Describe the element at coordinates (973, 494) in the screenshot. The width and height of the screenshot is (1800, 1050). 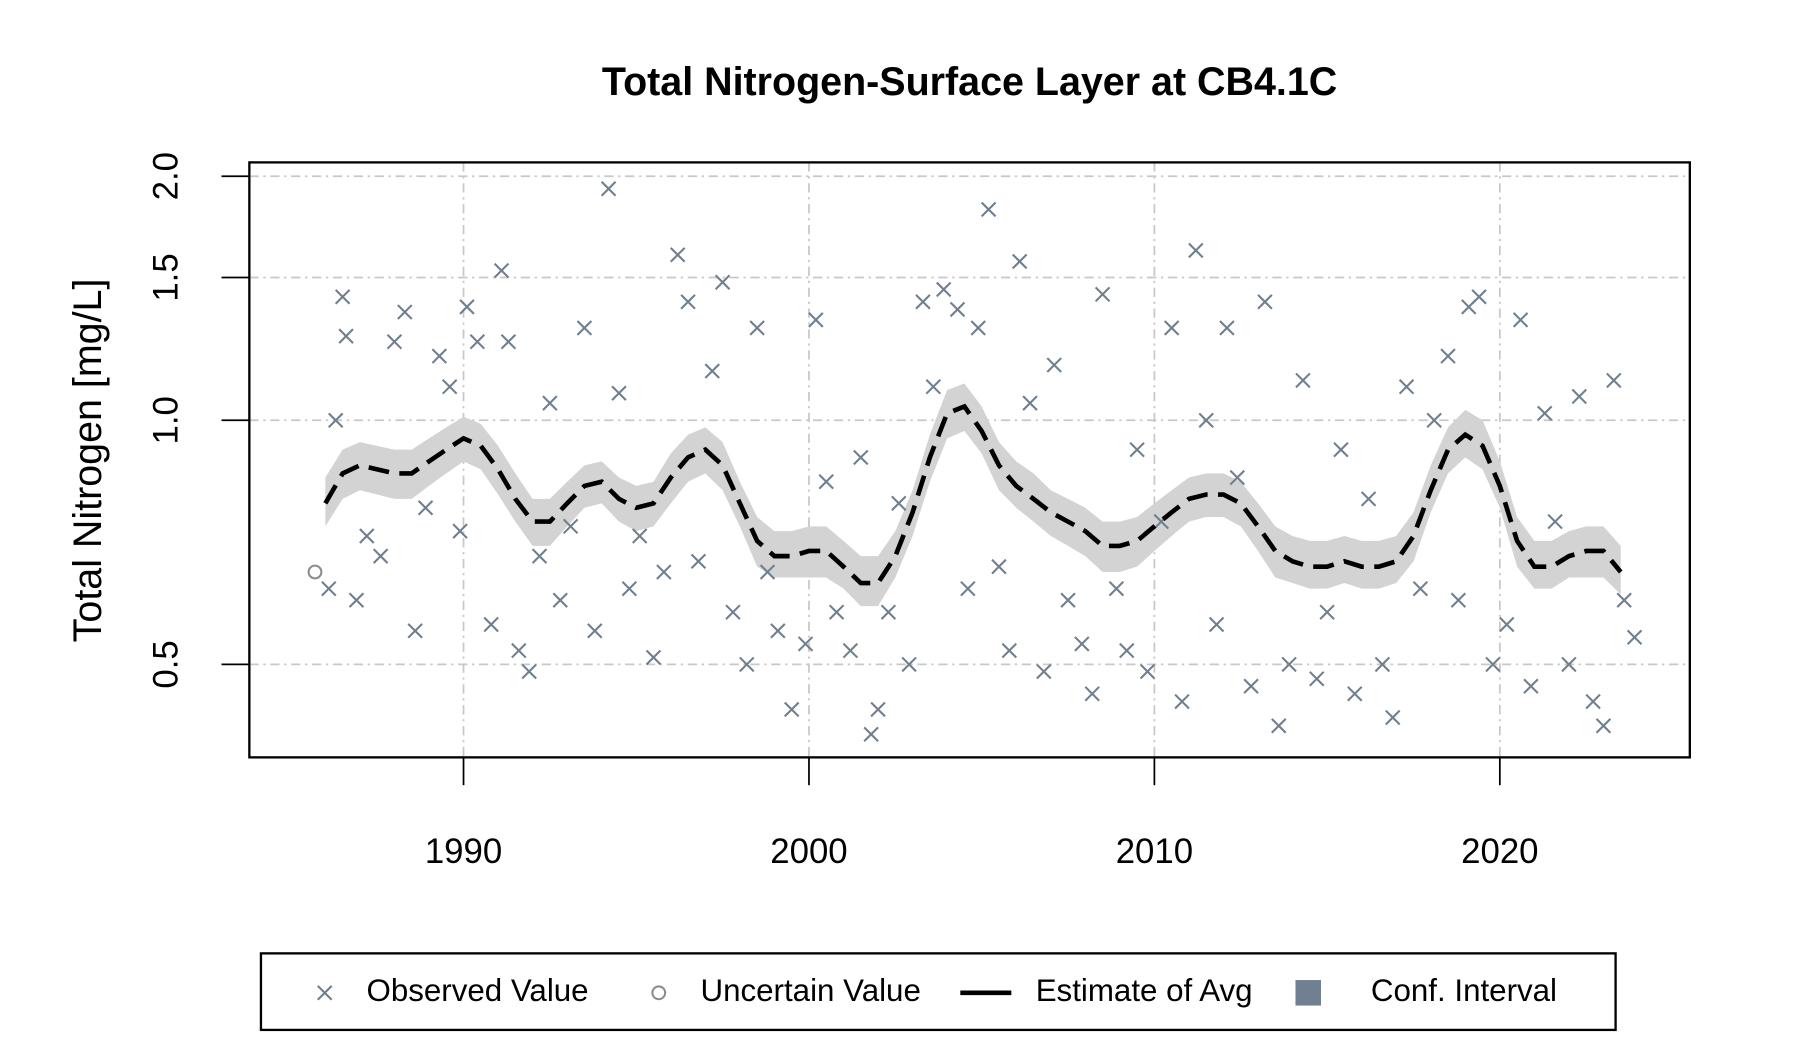
I see `estimate-line` at that location.